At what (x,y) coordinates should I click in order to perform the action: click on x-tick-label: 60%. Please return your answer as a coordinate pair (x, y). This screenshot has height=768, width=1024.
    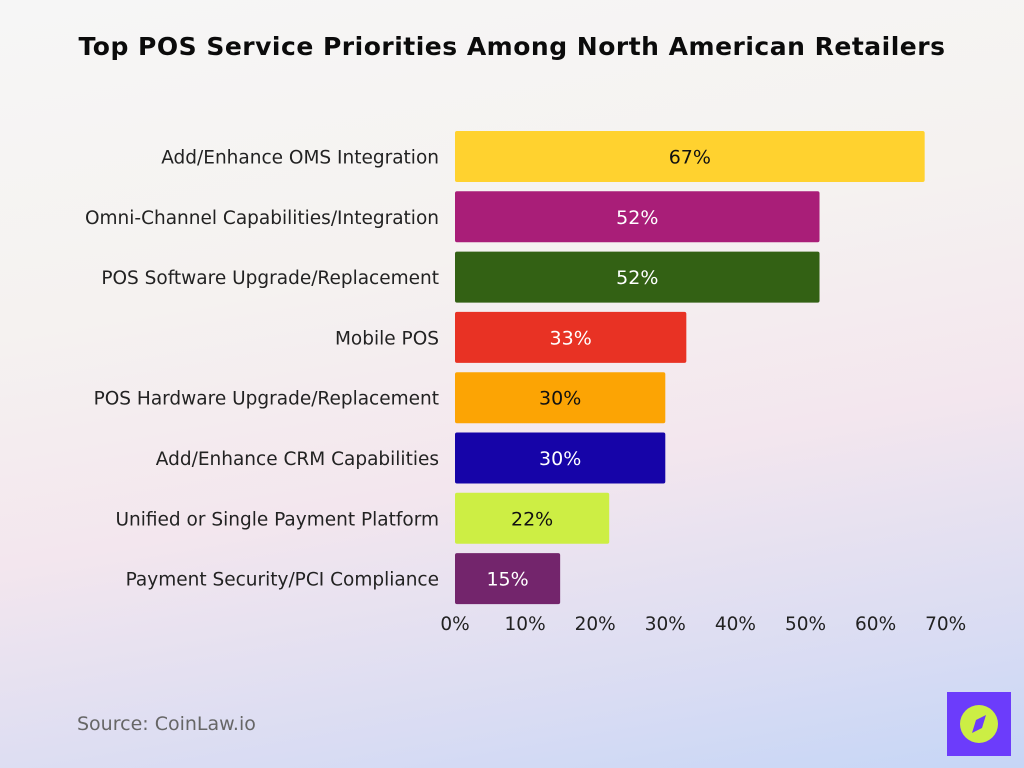
    Looking at the image, I should click on (875, 624).